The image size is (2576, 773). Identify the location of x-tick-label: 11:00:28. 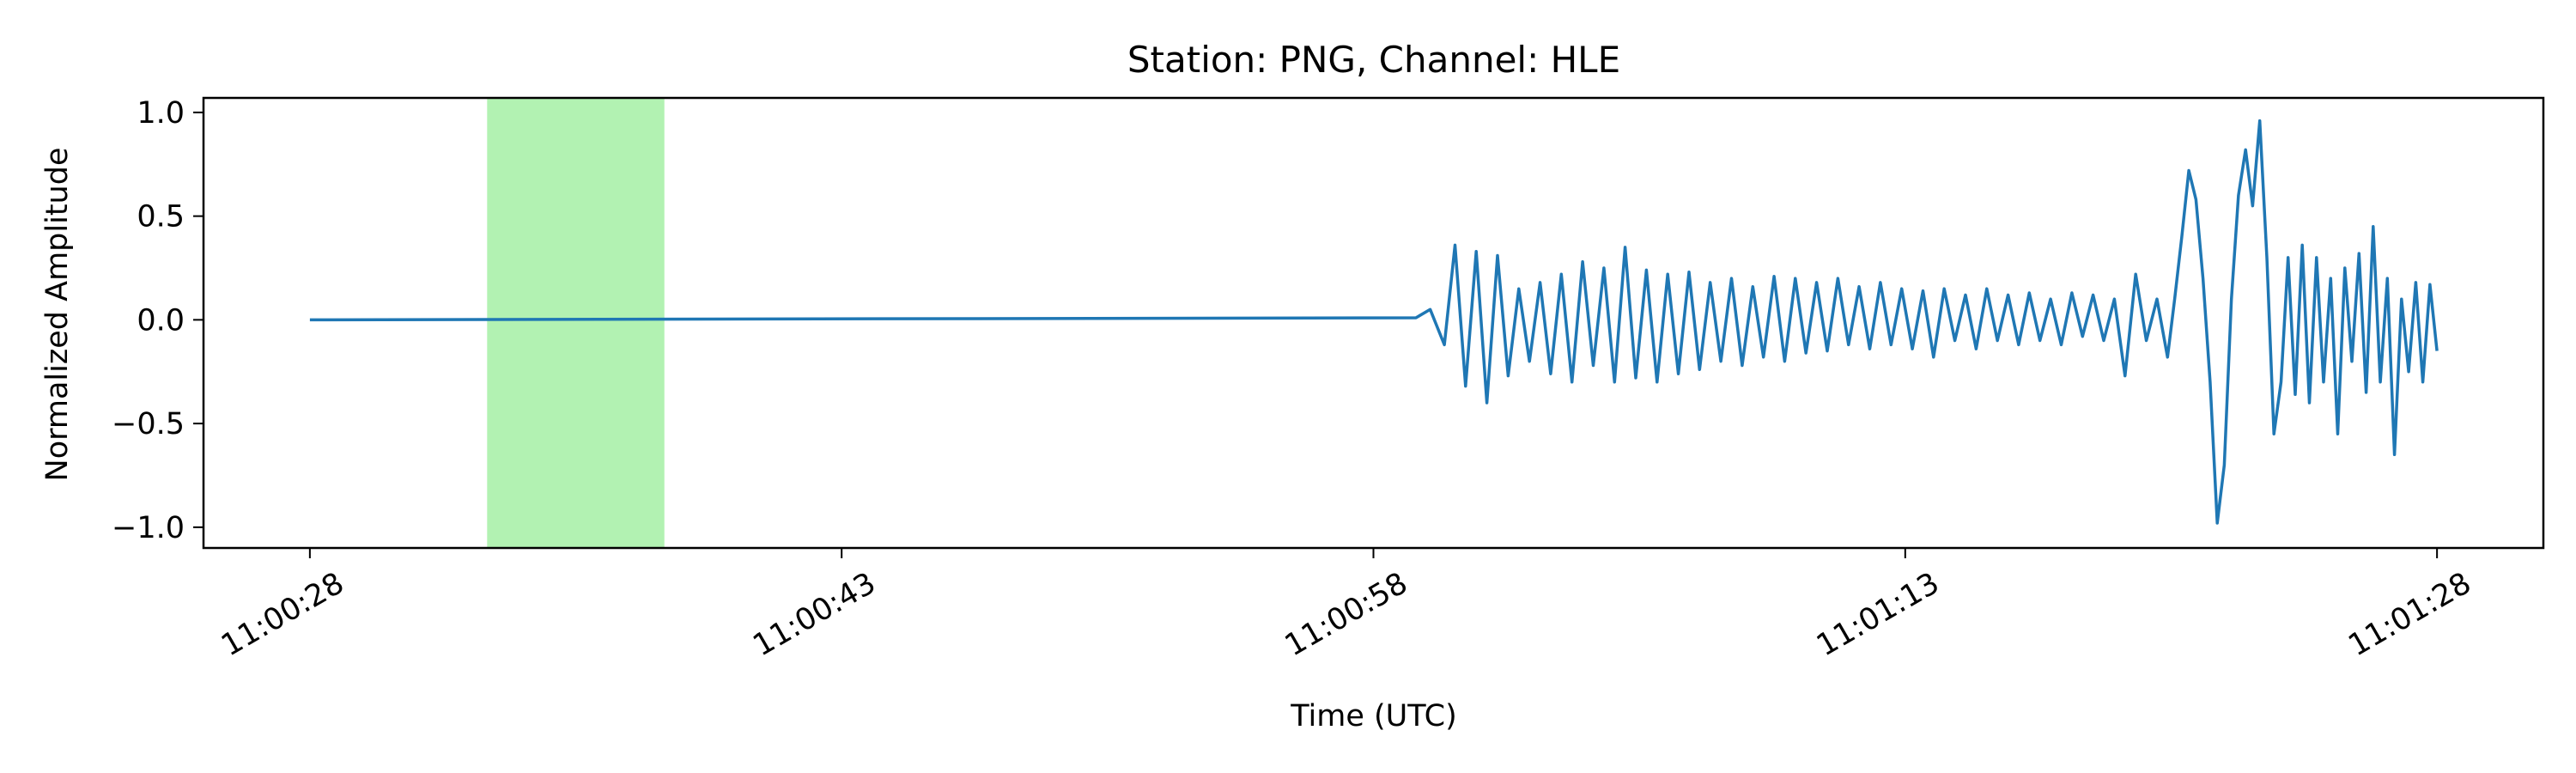
(282, 614).